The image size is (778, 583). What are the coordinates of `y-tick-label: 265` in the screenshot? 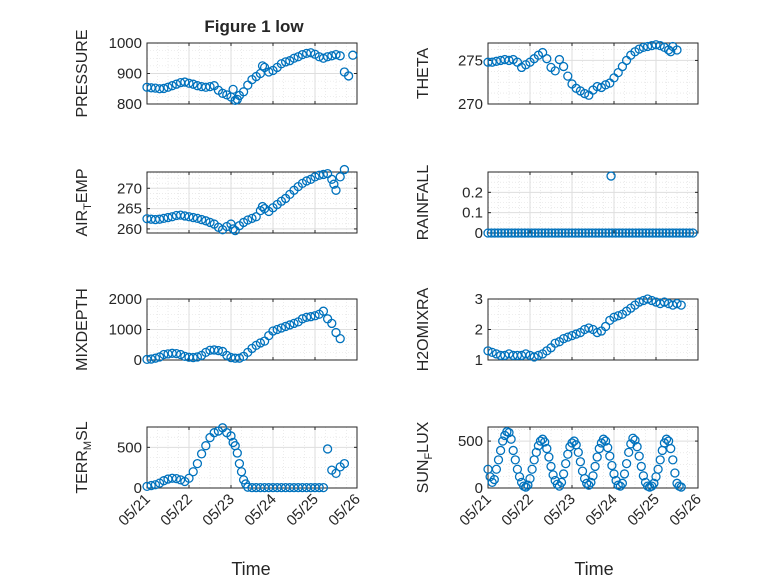 It's located at (129, 209).